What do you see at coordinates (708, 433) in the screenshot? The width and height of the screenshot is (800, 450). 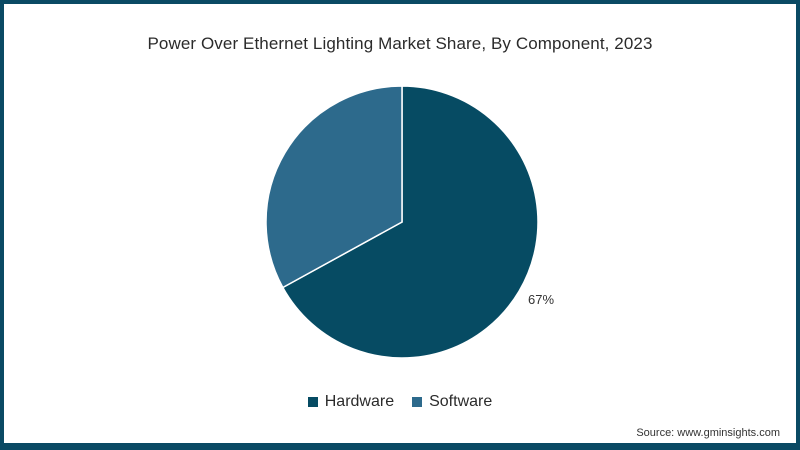 I see `source-note: Source: www.gminsights.com` at bounding box center [708, 433].